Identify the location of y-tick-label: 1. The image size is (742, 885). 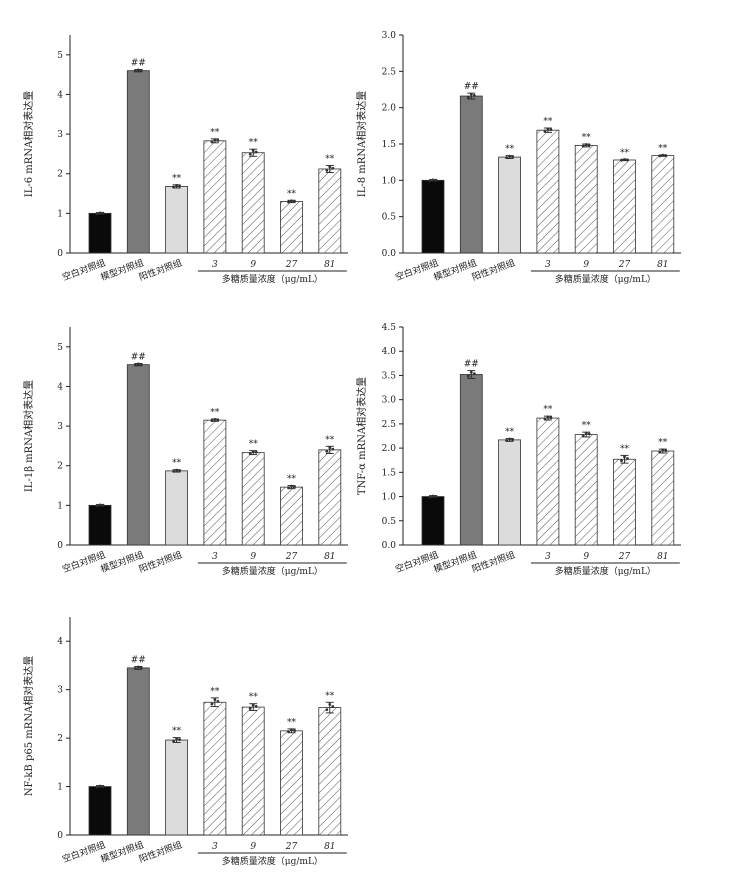
(60, 788).